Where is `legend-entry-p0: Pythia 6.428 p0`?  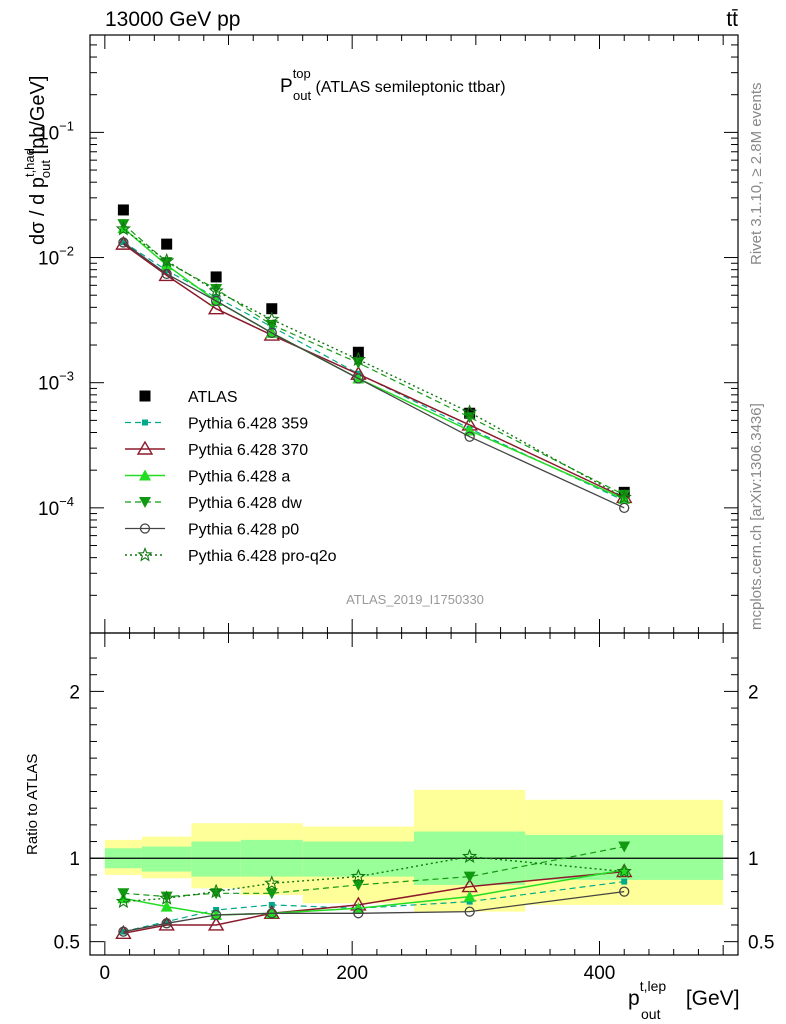
legend-entry-p0: Pythia 6.428 p0 is located at coordinates (212, 530).